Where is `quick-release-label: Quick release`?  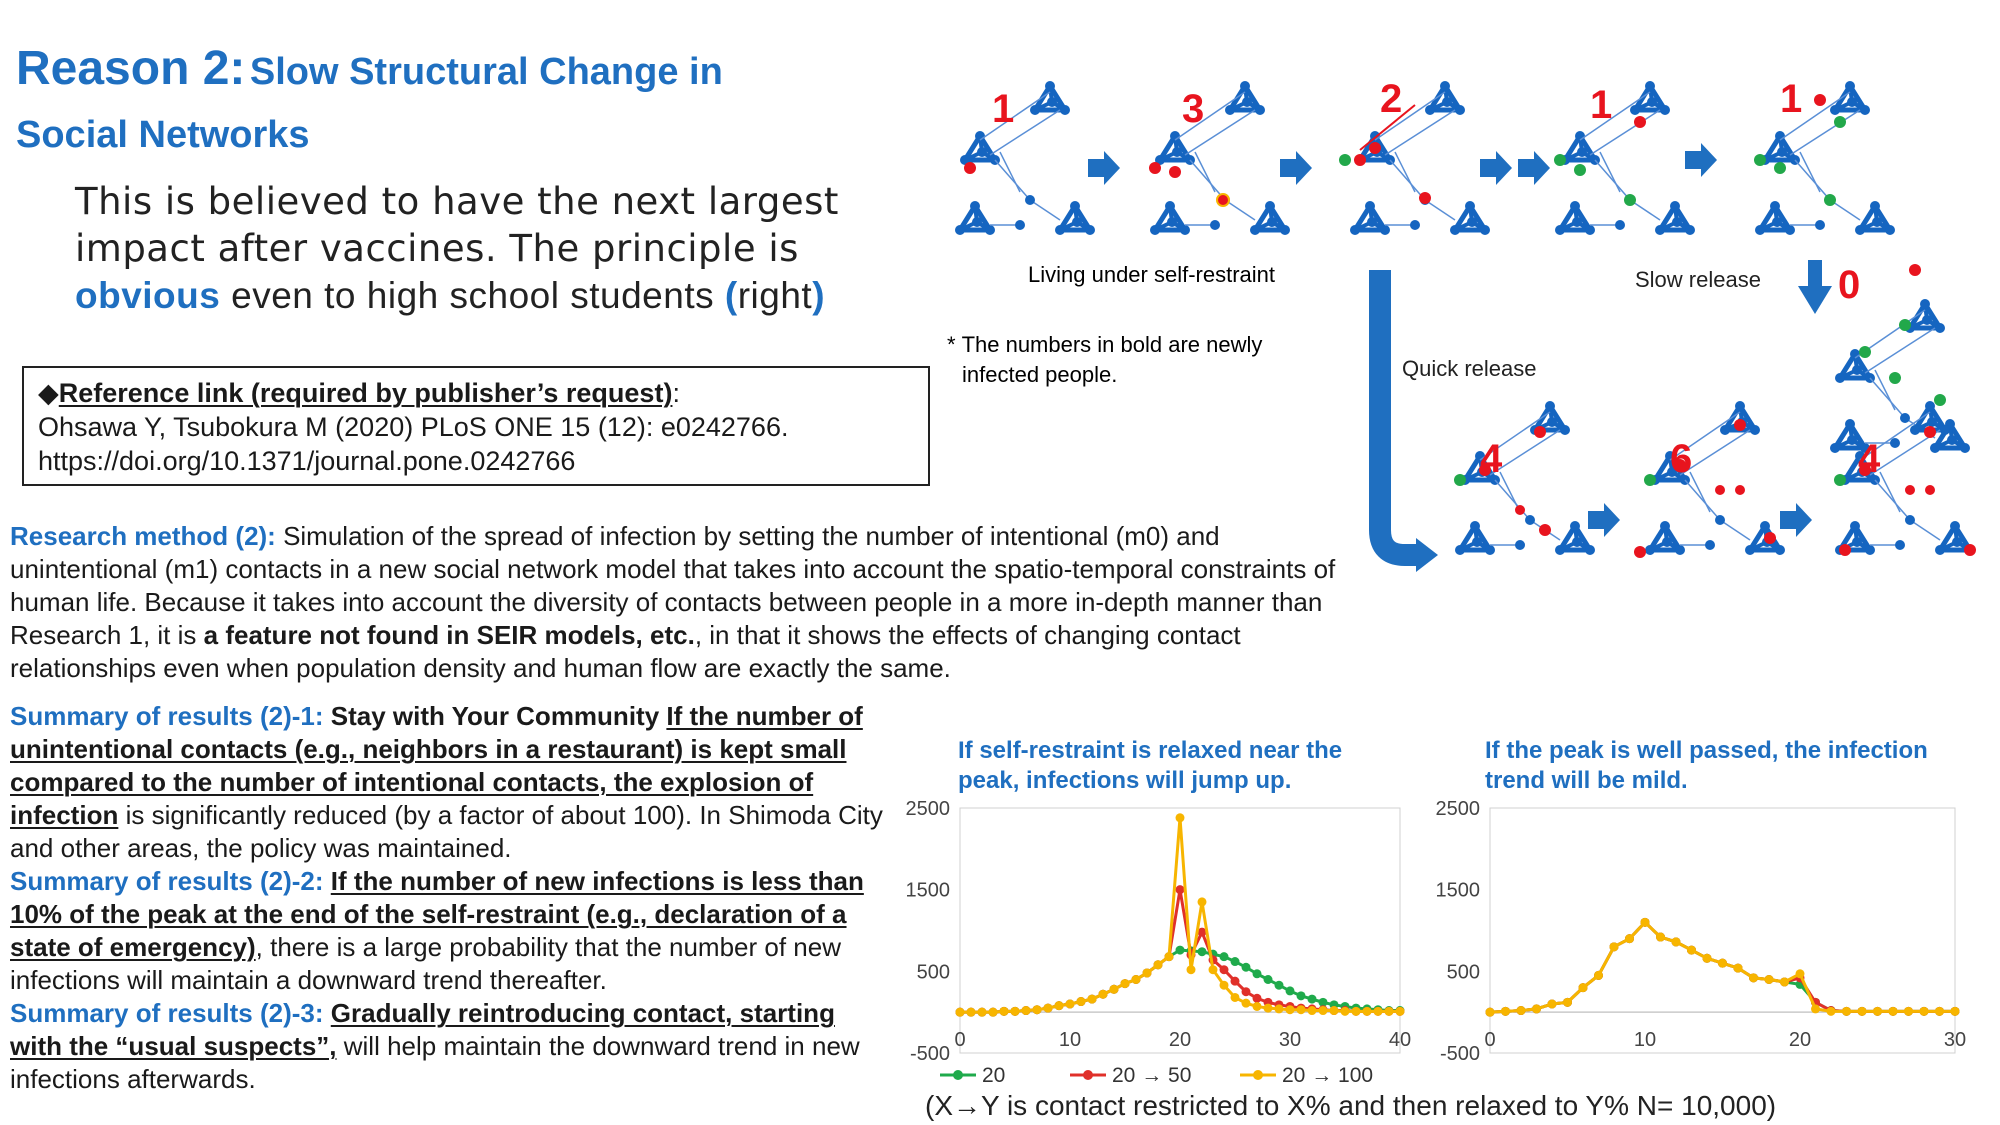
quick-release-label: Quick release is located at coordinates (1469, 368).